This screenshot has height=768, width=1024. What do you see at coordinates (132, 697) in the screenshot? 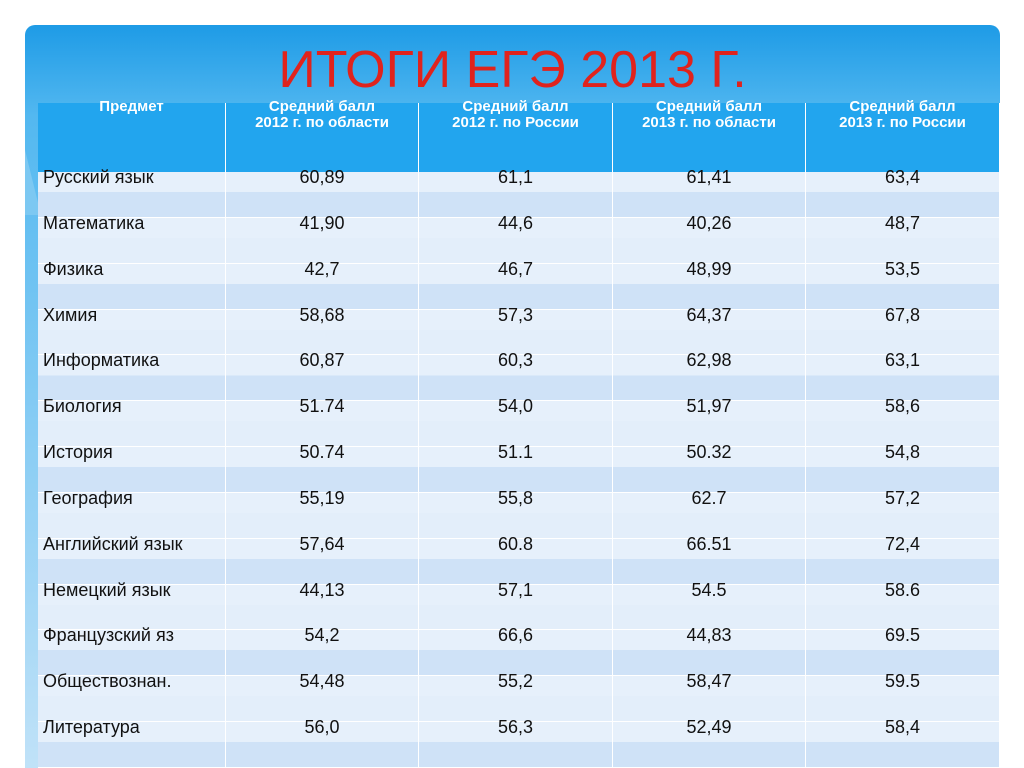
I see `subject-cell: Обществознан.` at bounding box center [132, 697].